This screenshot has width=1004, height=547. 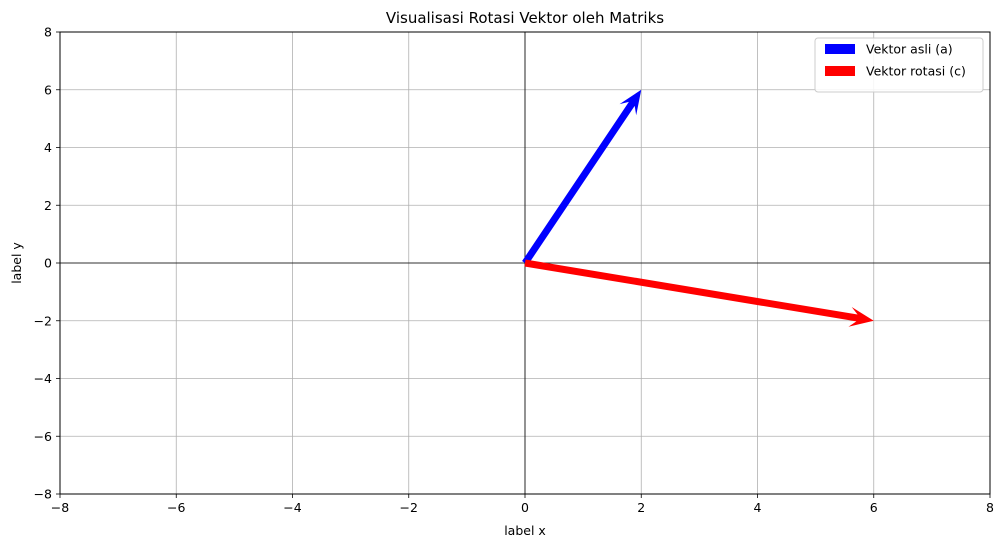 I want to click on x-tick-label: −6, so click(x=176, y=507).